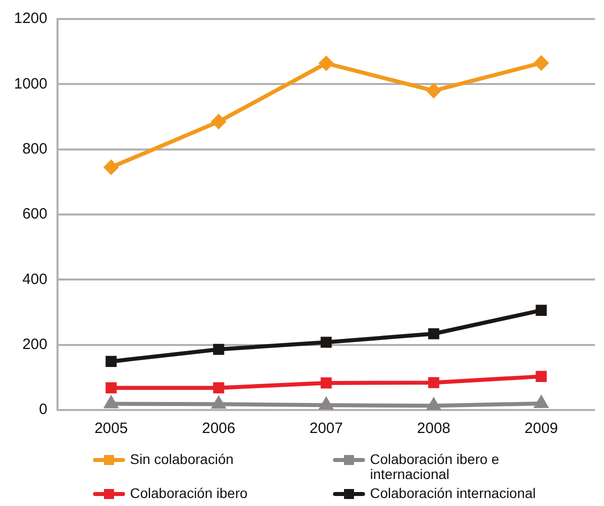  I want to click on x-tick-label: 2007, so click(326, 429).